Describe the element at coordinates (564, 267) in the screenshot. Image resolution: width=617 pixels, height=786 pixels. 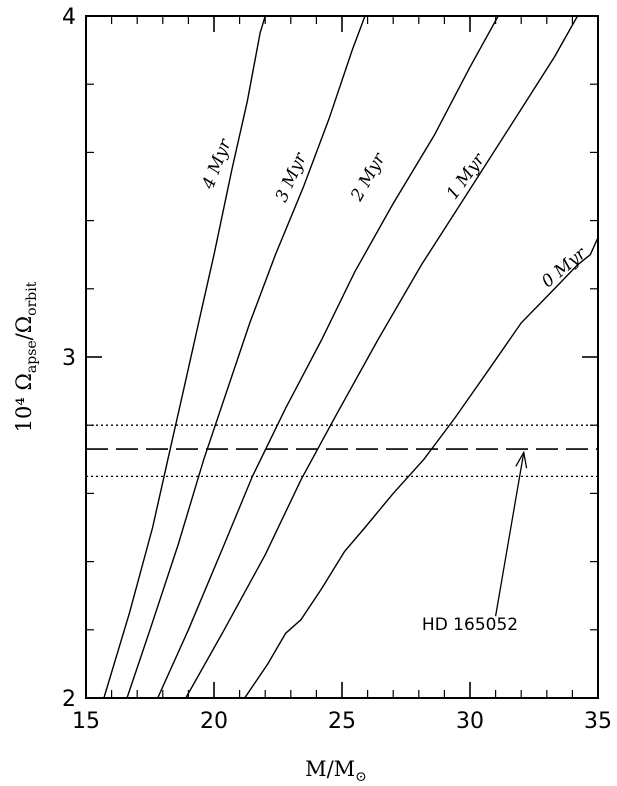
I see `curve-label-0-myr: 0 Myr` at that location.